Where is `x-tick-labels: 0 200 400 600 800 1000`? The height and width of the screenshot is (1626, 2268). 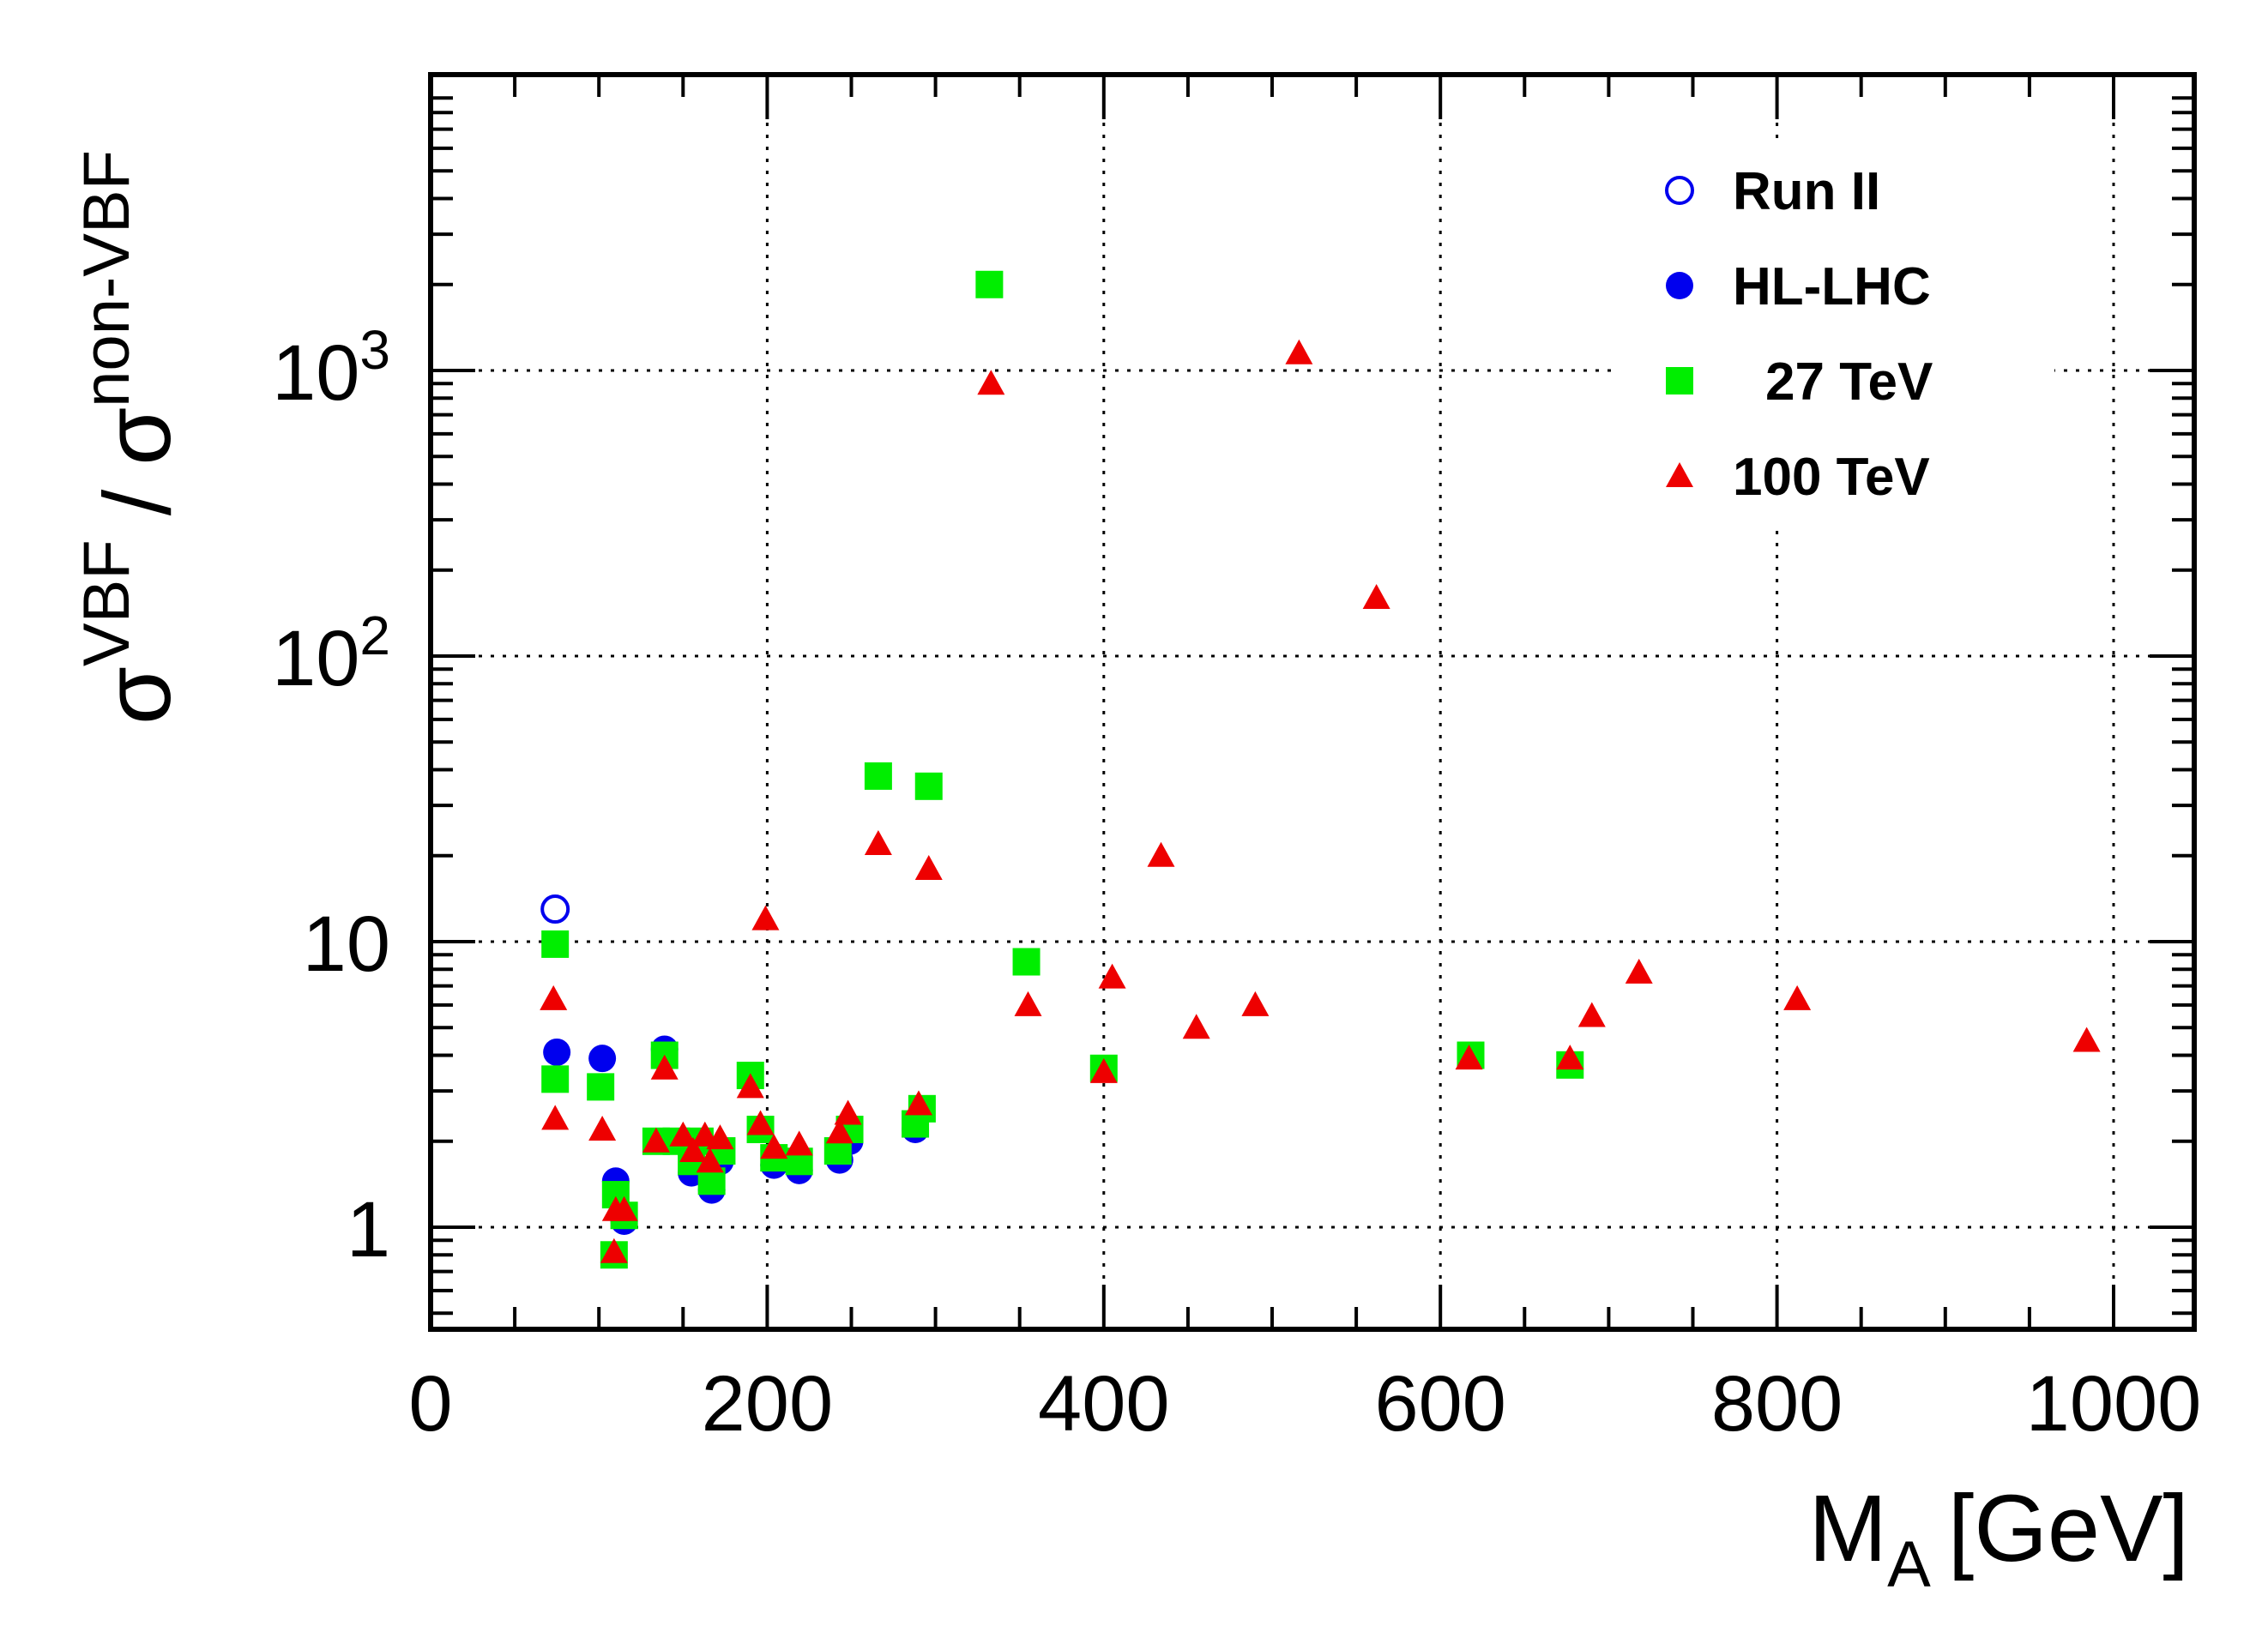
x-tick-labels: 0 200 400 600 800 1000 is located at coordinates (1305, 1404).